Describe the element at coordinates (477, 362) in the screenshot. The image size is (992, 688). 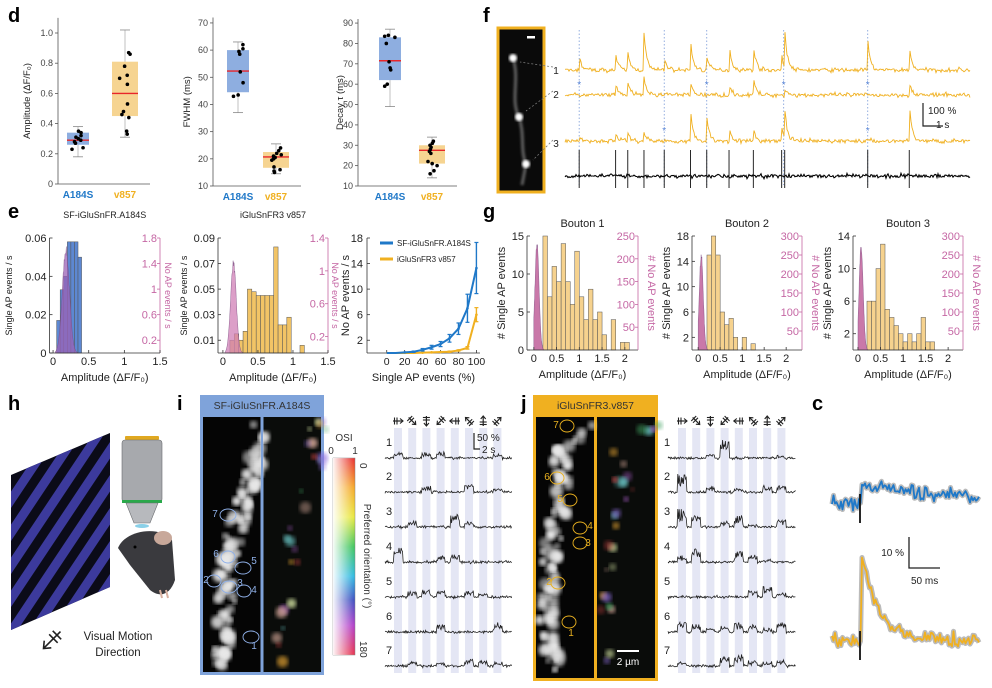
I see `x-tick-label: 100` at that location.